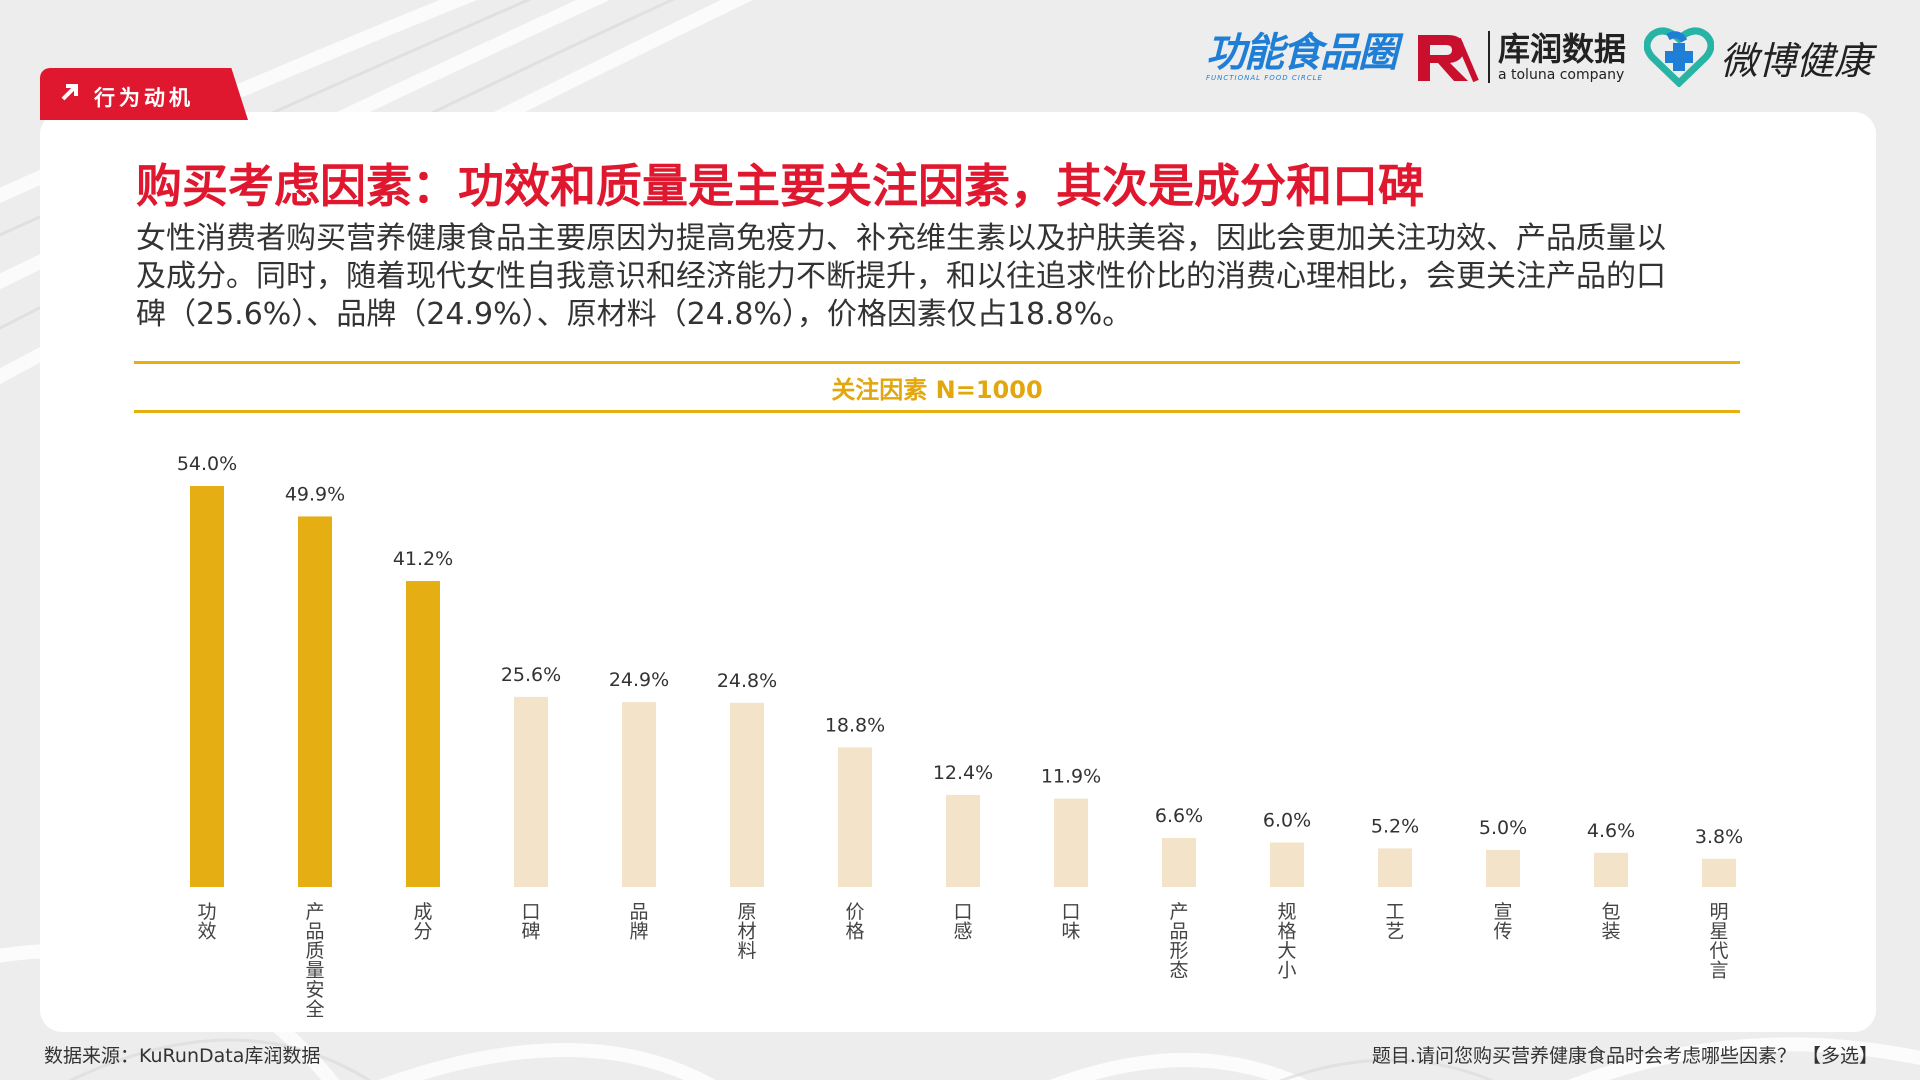 This screenshot has height=1080, width=1920. What do you see at coordinates (963, 773) in the screenshot?
I see `bar-value-label: 12.4%` at bounding box center [963, 773].